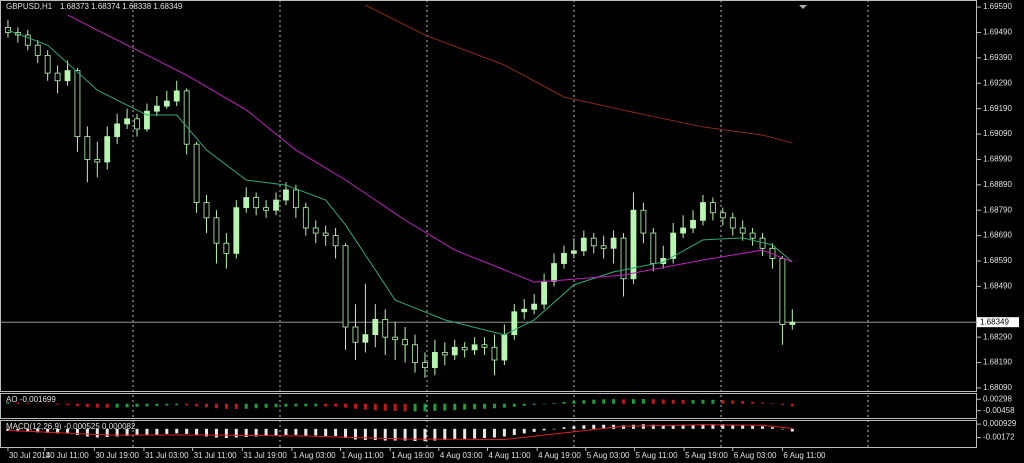 This screenshot has height=463, width=1024. Describe the element at coordinates (994, 321) in the screenshot. I see `last-price-label: 1.68349` at that location.